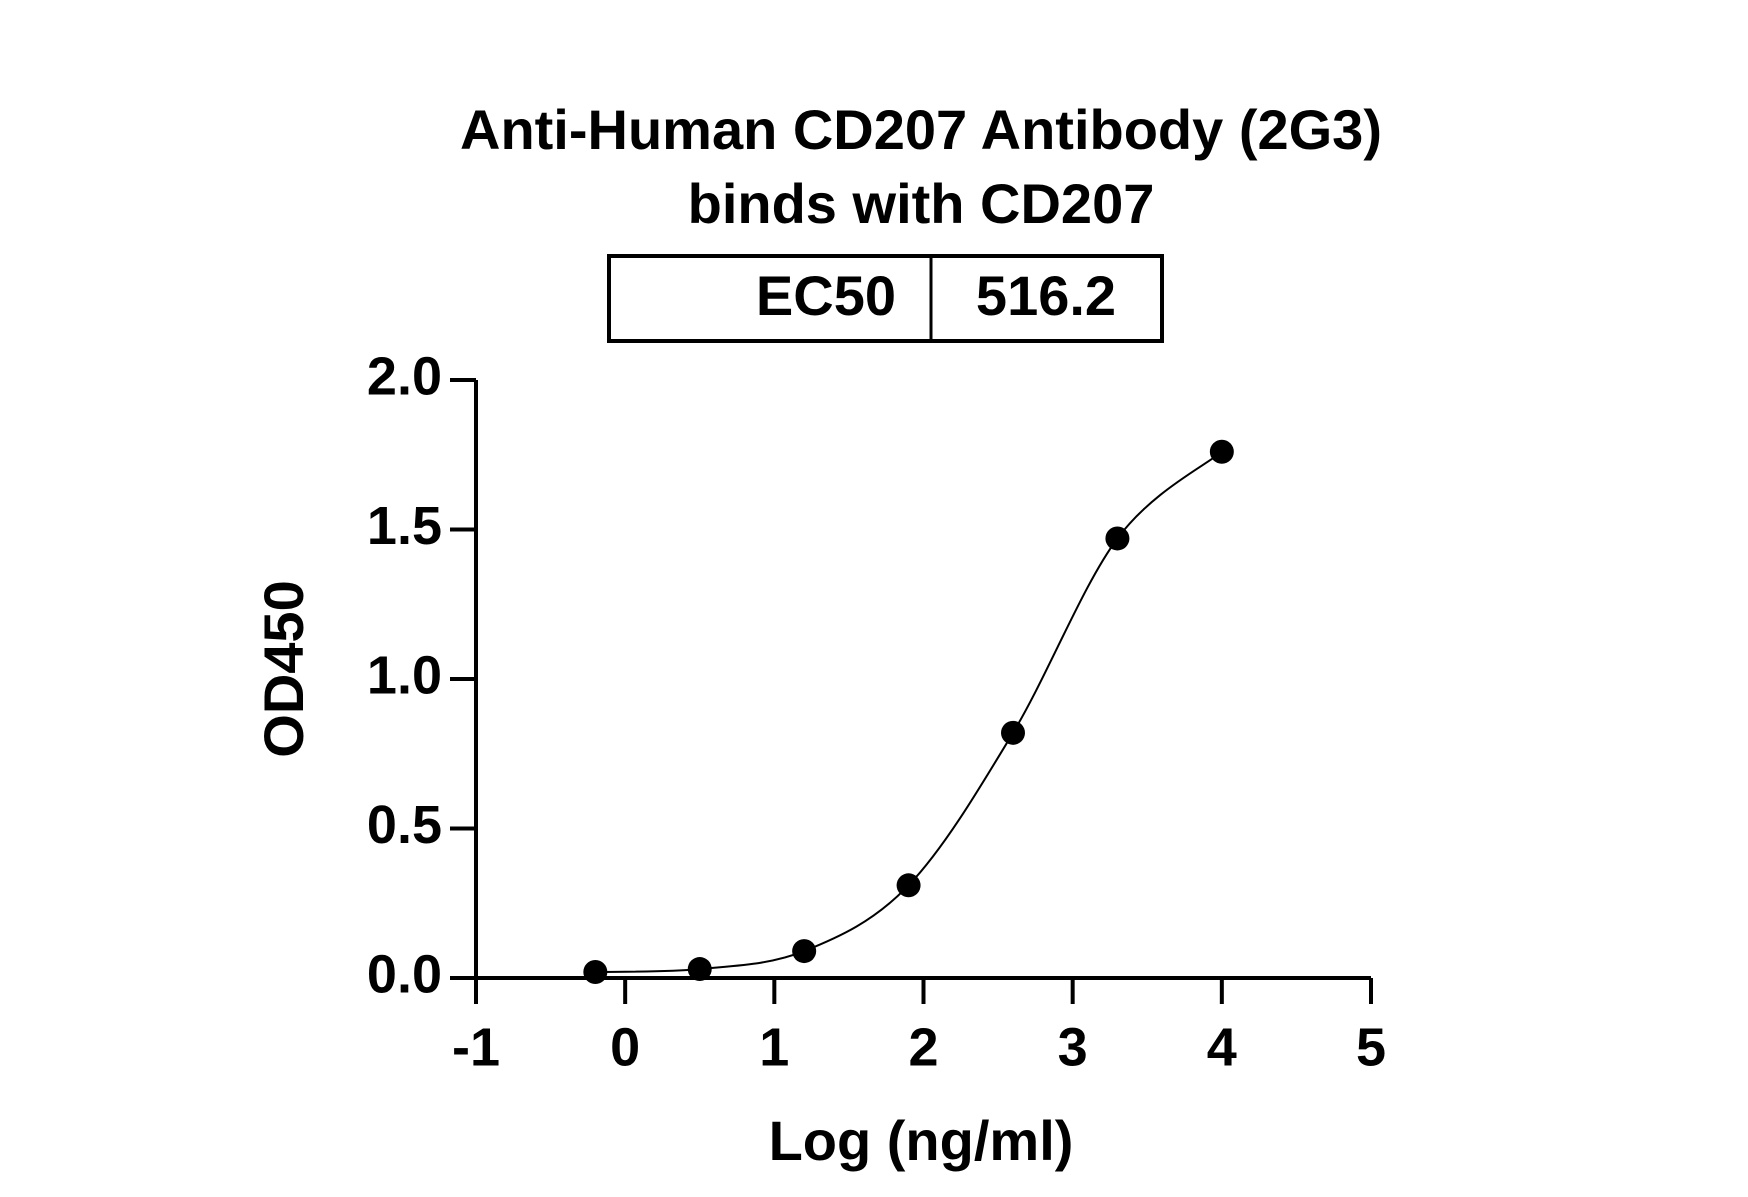 The image size is (1748, 1197). What do you see at coordinates (921, 1140) in the screenshot?
I see `x-axis-label: Log (ng/ml)` at bounding box center [921, 1140].